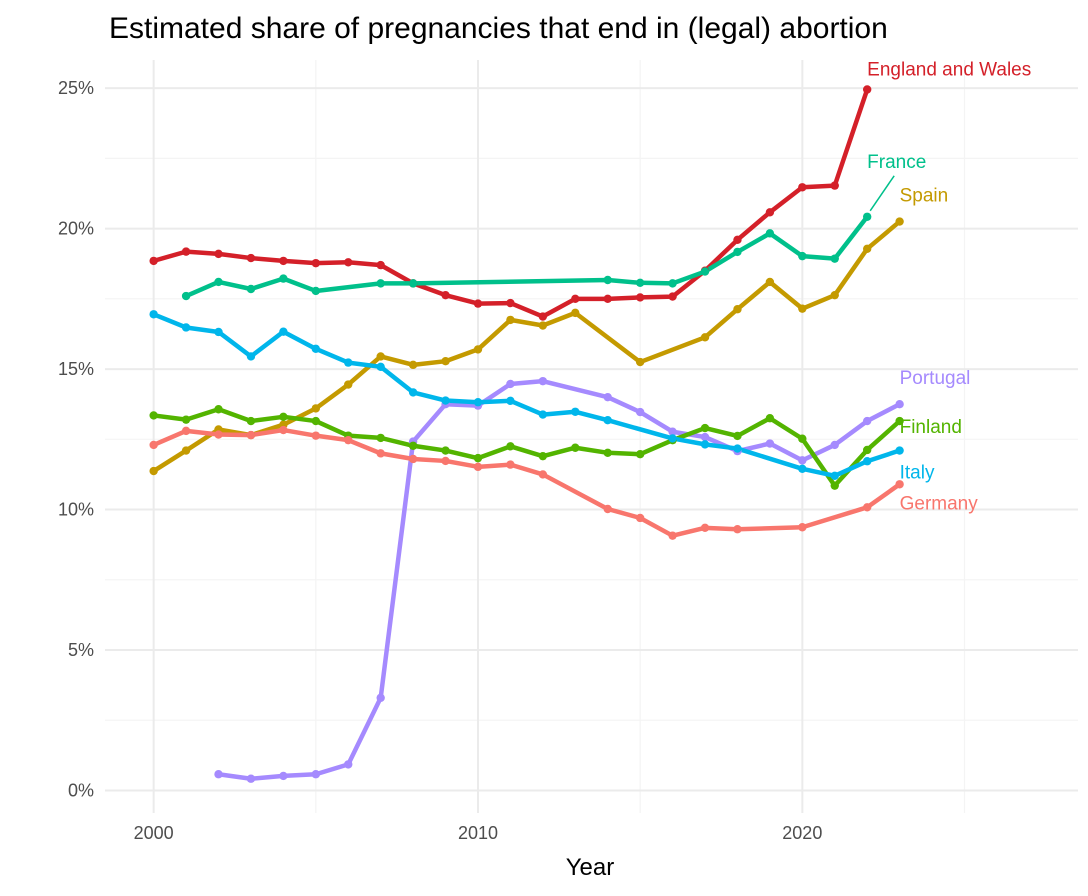 The image size is (1088, 896). What do you see at coordinates (76, 369) in the screenshot?
I see `y-tick-label: 15%` at bounding box center [76, 369].